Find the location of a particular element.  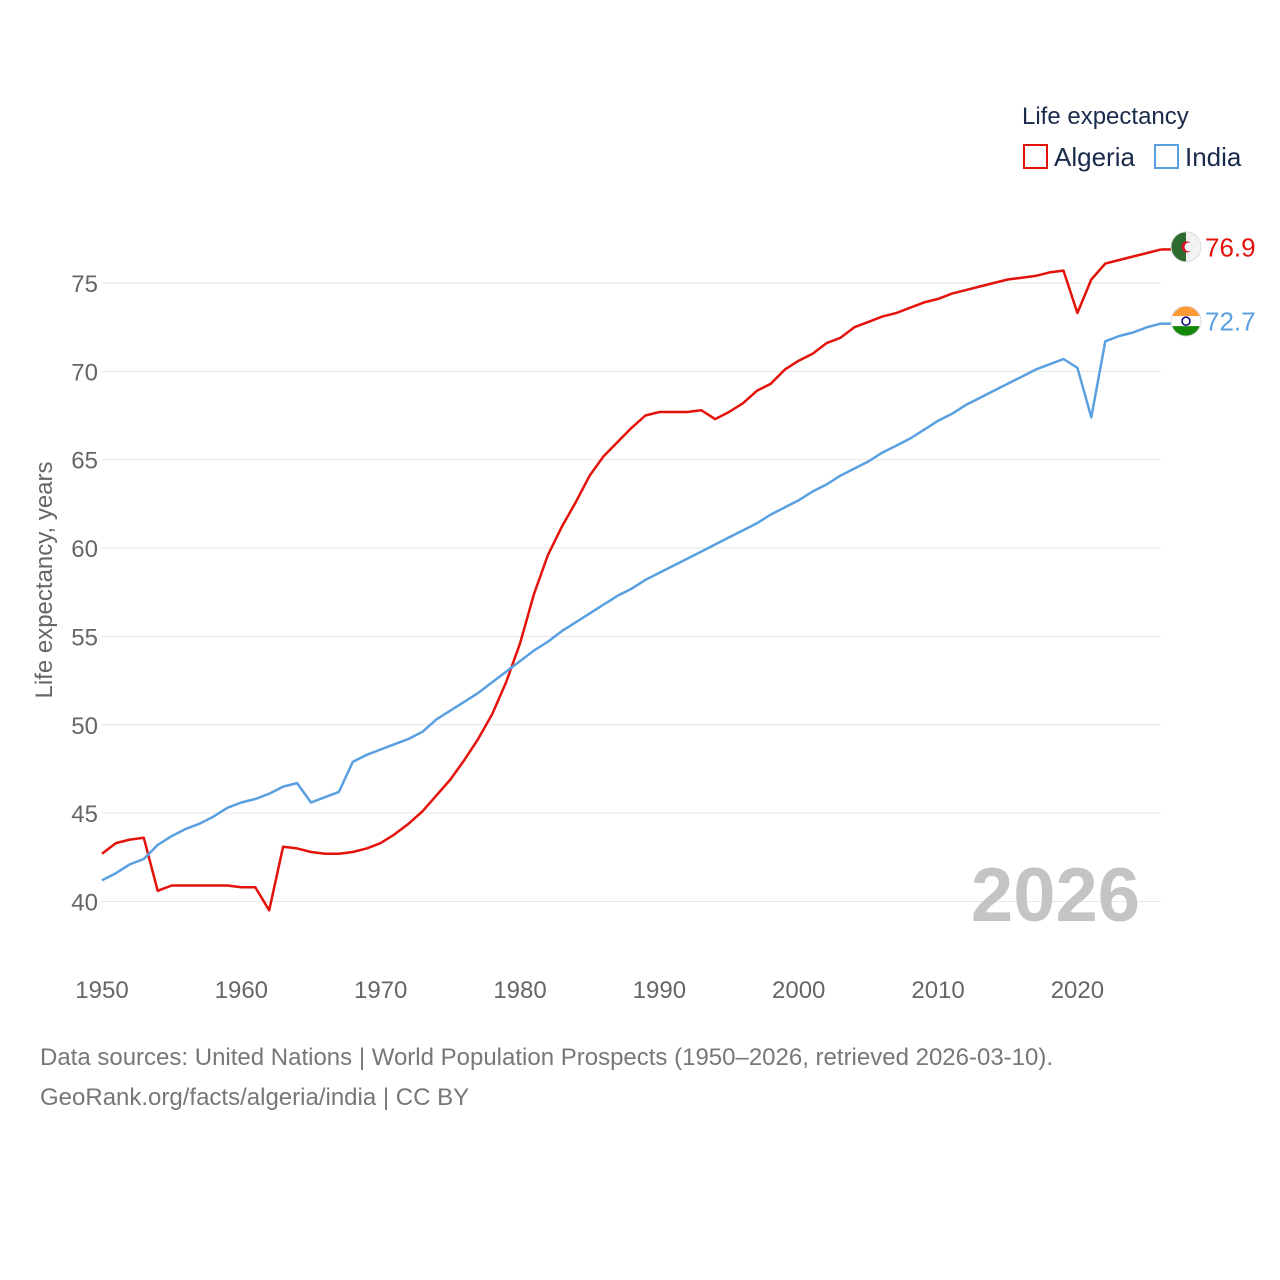

x-tick-label: 1980 is located at coordinates (519, 990).